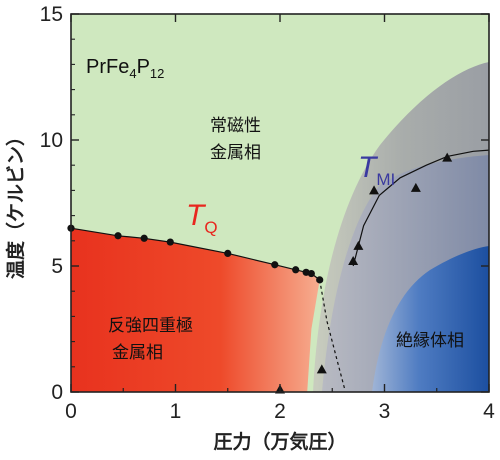 Image resolution: width=500 pixels, height=460 pixels. Describe the element at coordinates (176, 411) in the screenshot. I see `x-tick-label: 1` at that location.